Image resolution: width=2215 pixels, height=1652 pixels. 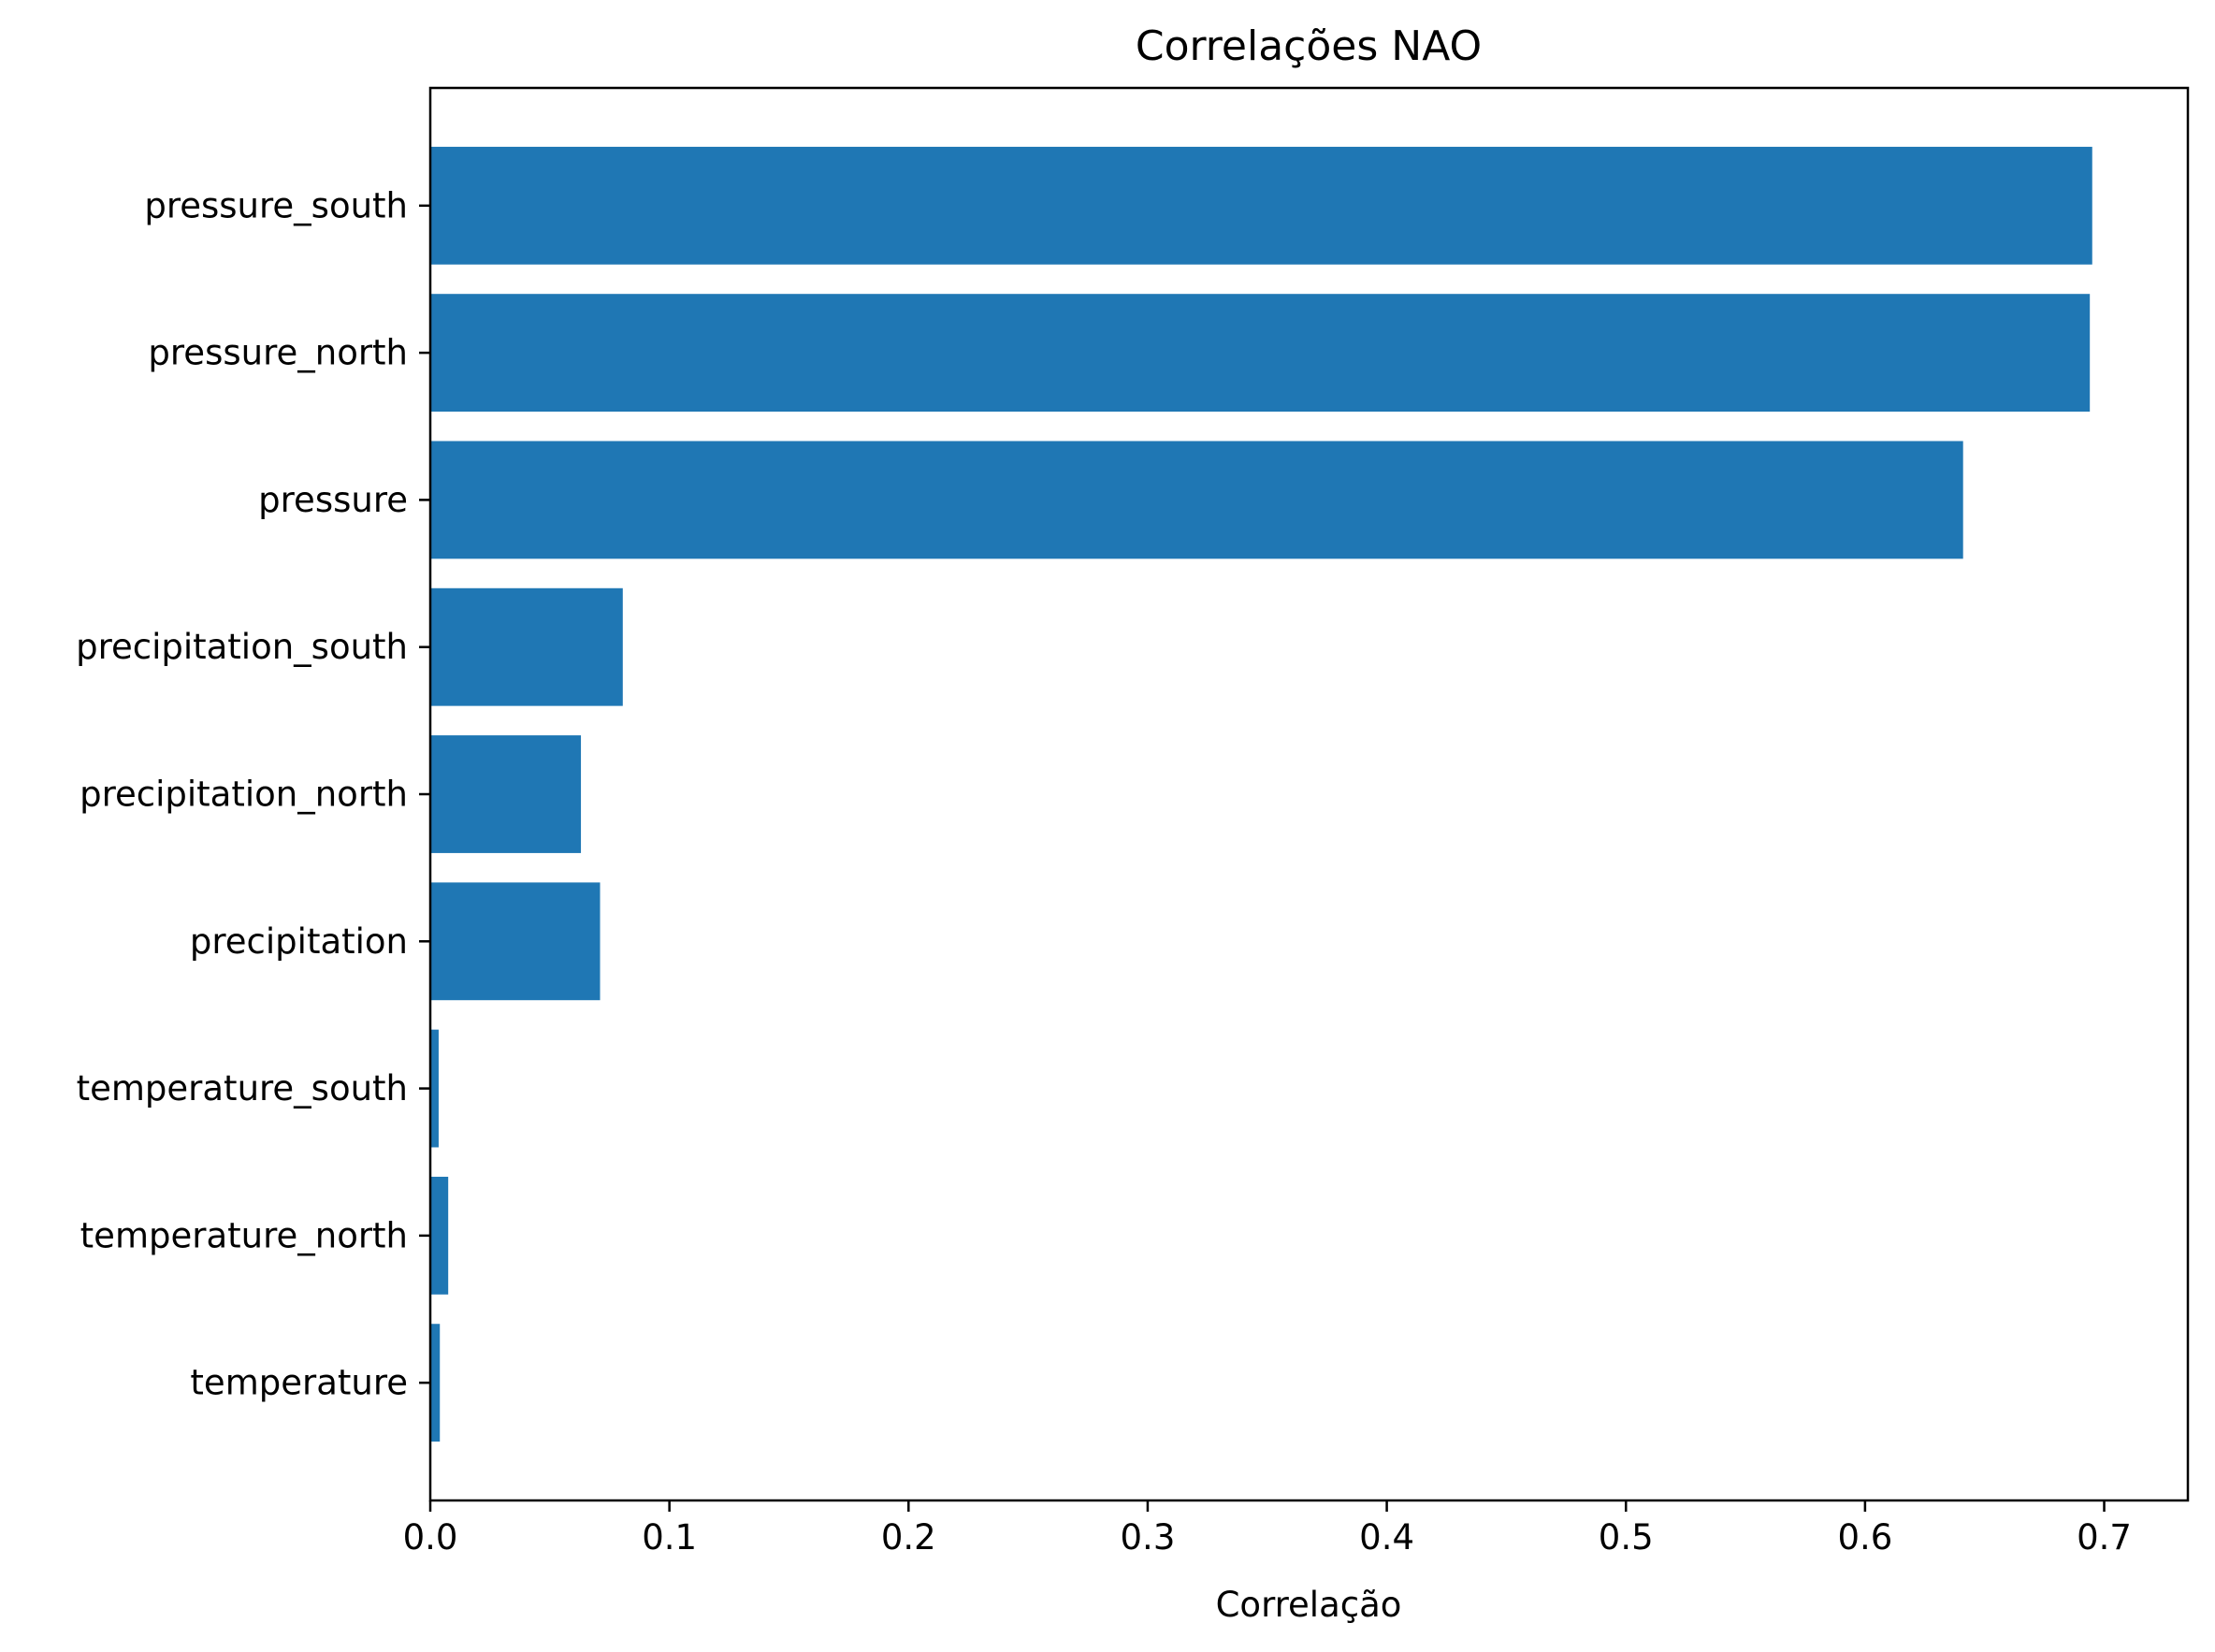 What do you see at coordinates (242, 1088) in the screenshot?
I see `y-tick-label: temperature_south` at bounding box center [242, 1088].